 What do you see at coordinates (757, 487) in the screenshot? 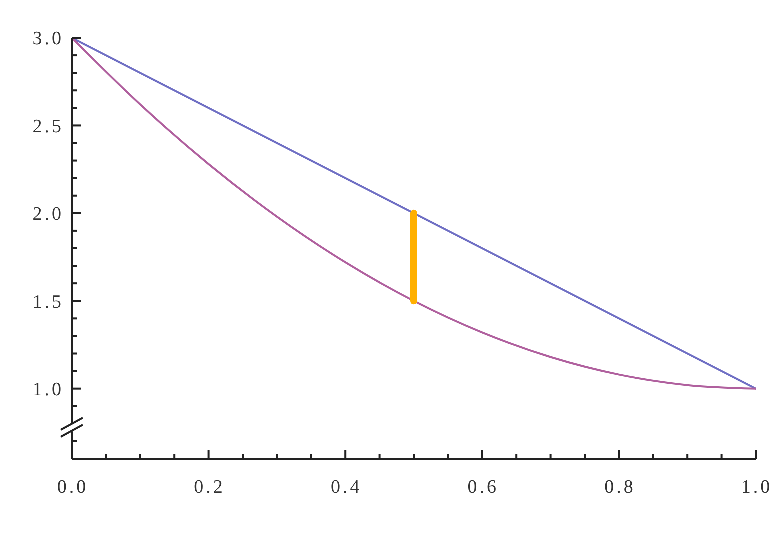
I see `x-tick-label: 1.0` at bounding box center [757, 487].